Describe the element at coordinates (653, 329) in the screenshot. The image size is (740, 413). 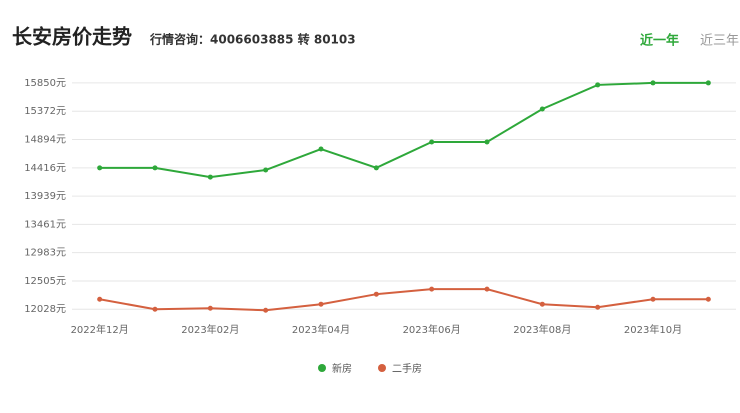
I see `x-tick-label: 2023年10月` at that location.